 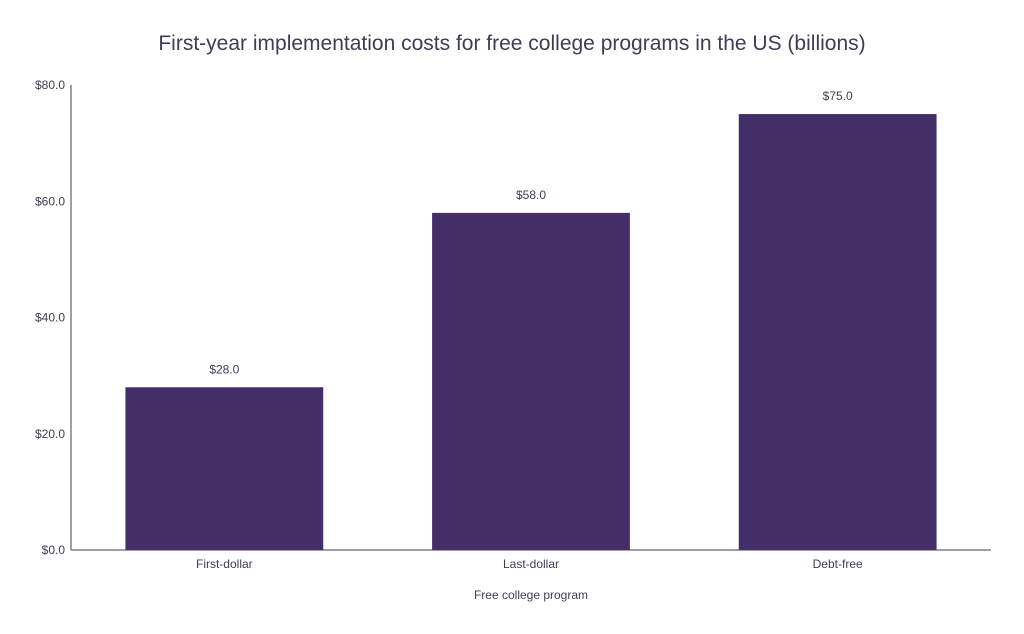 What do you see at coordinates (54, 550) in the screenshot?
I see `y-tick-label: $0.0` at bounding box center [54, 550].